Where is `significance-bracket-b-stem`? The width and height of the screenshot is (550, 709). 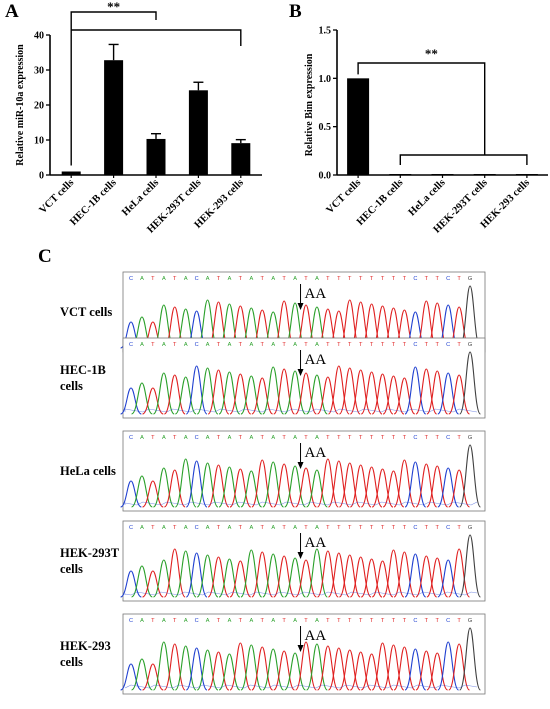
significance-bracket-b-stem is located at coordinates (421, 108).